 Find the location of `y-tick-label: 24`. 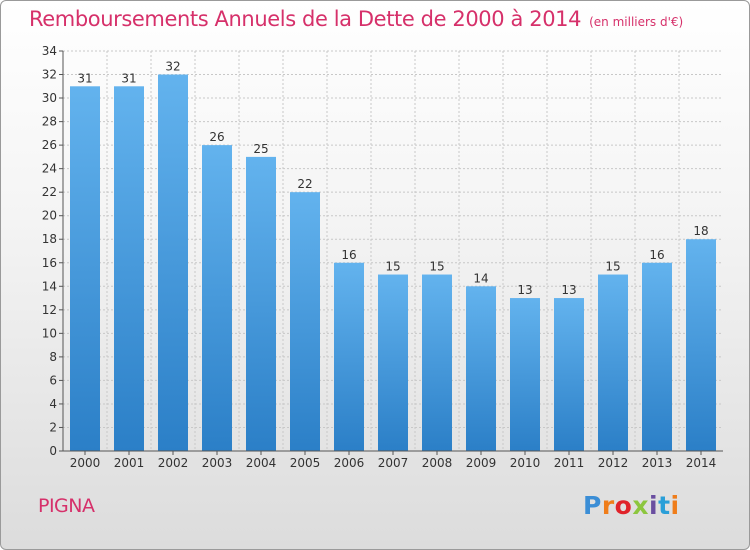

y-tick-label: 24 is located at coordinates (49, 169).